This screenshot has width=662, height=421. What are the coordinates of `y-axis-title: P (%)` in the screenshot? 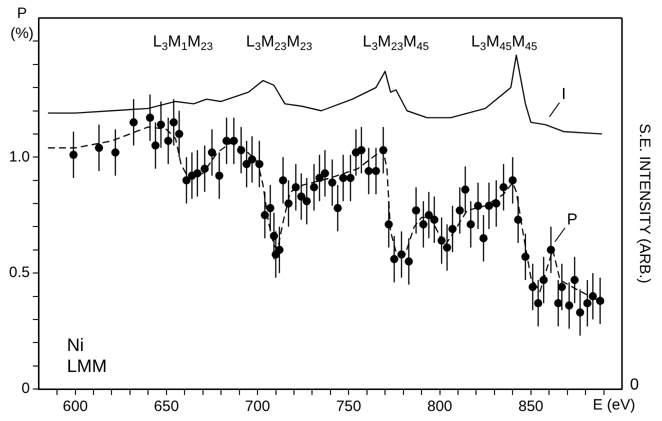 It's located at (22, 23).